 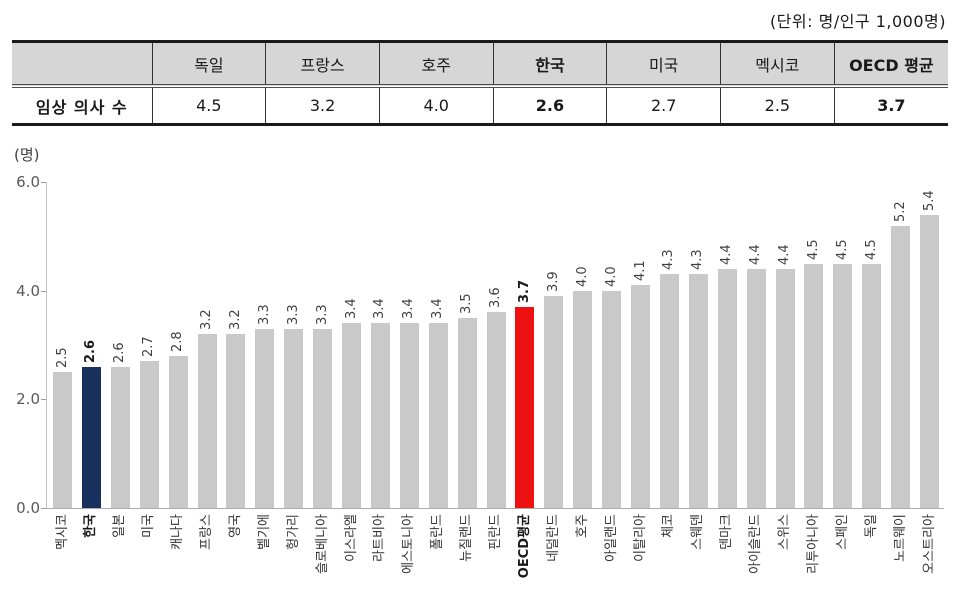 I want to click on table-corner-cell, so click(x=82, y=64).